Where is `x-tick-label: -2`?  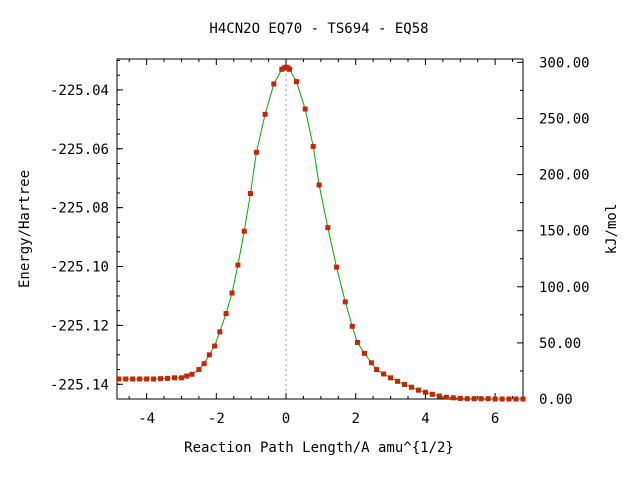
x-tick-label: -2 is located at coordinates (216, 419).